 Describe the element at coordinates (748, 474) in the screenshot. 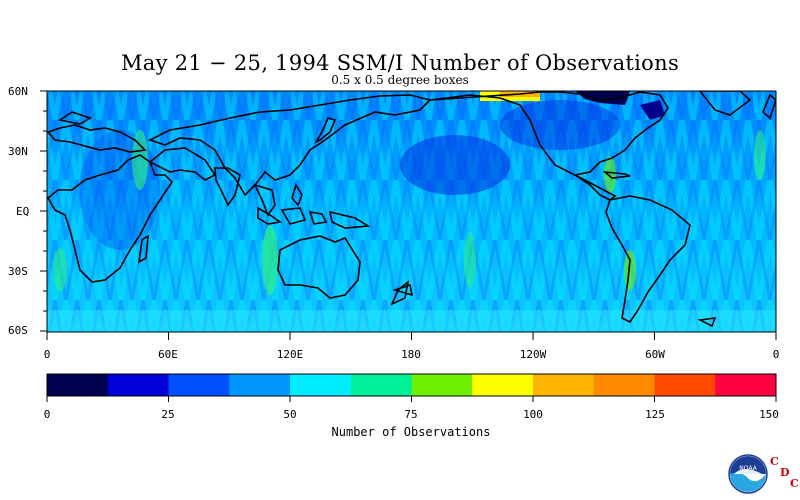

I see `noaa-logo-icon: NOAA` at that location.